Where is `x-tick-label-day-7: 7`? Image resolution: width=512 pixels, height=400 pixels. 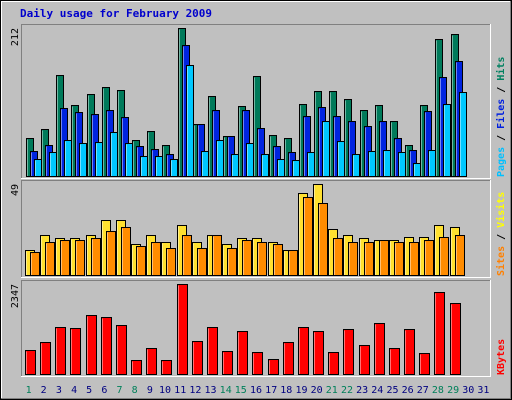 x-tick-label-day-7: 7 is located at coordinates (119, 390).